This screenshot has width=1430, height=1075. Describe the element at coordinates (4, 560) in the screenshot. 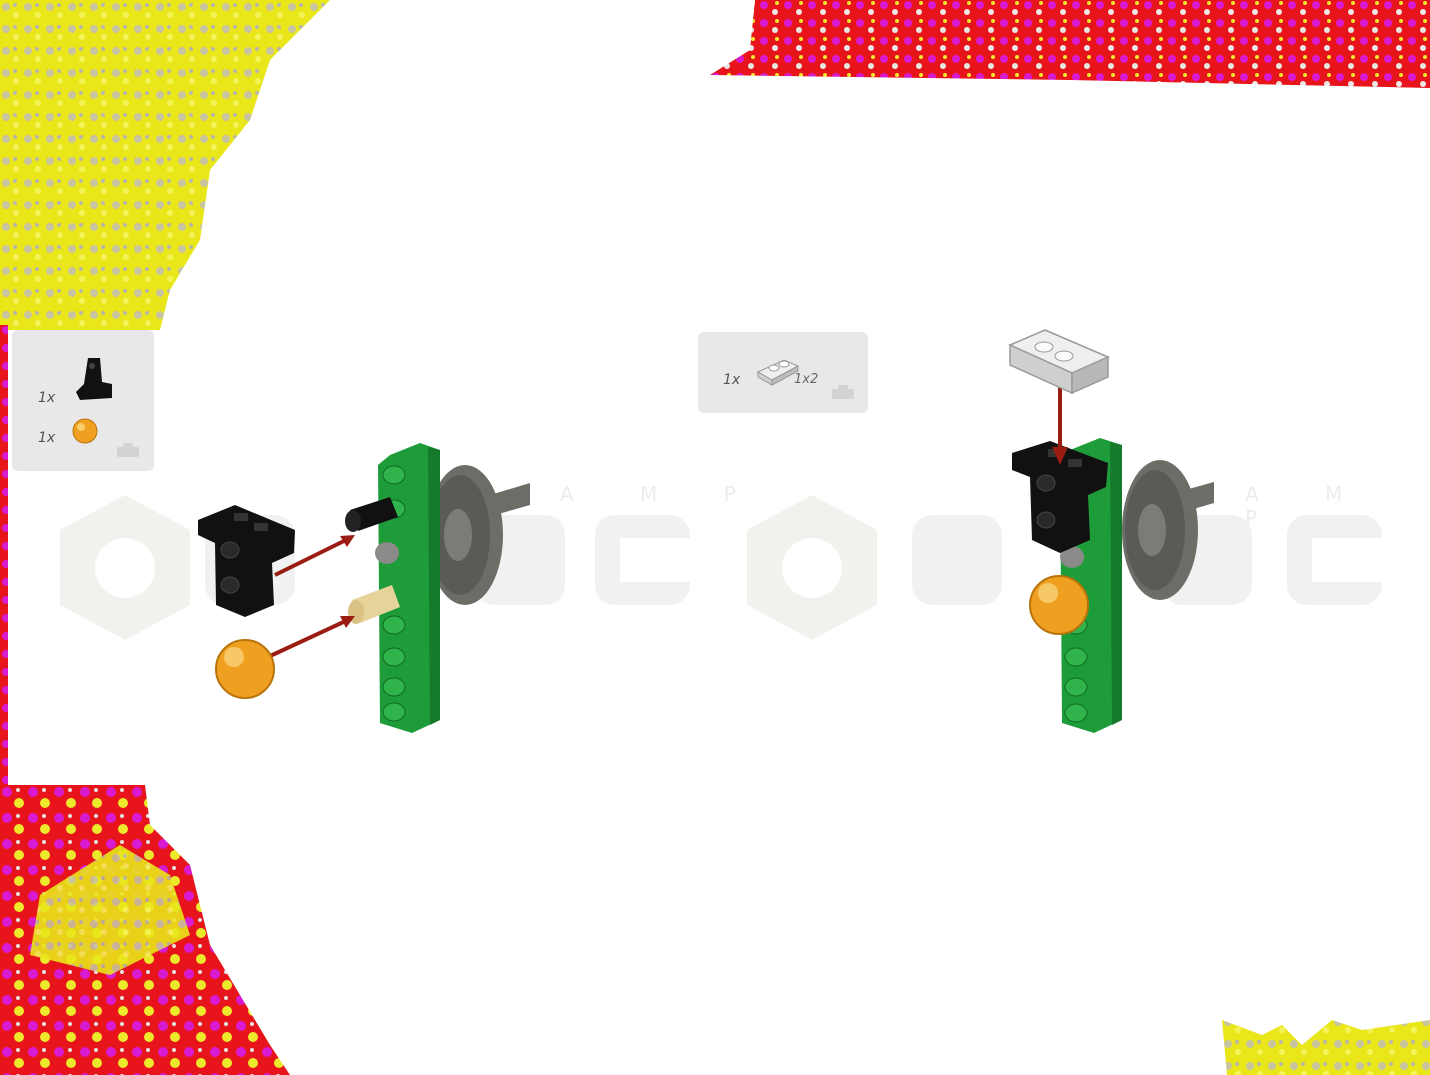

I see `decorative-texture-left-edge` at that location.